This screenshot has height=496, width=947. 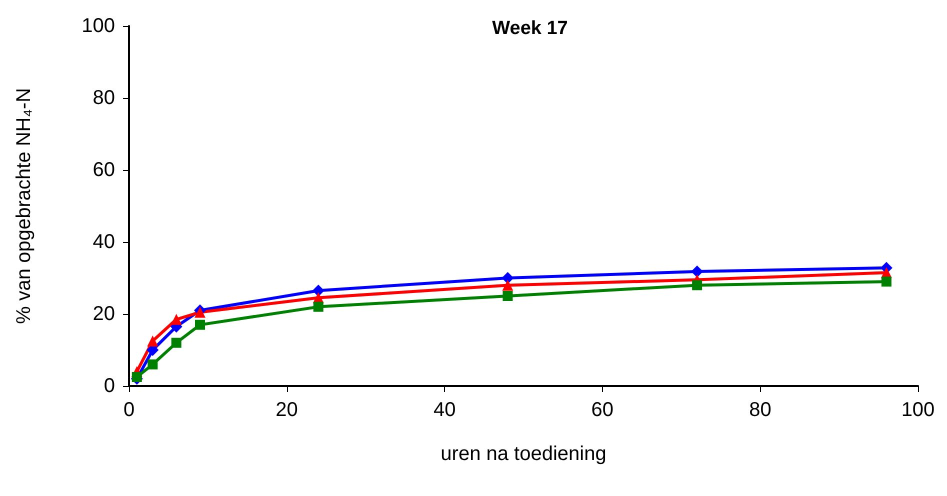 I want to click on x-tick-label: 40, so click(x=444, y=410).